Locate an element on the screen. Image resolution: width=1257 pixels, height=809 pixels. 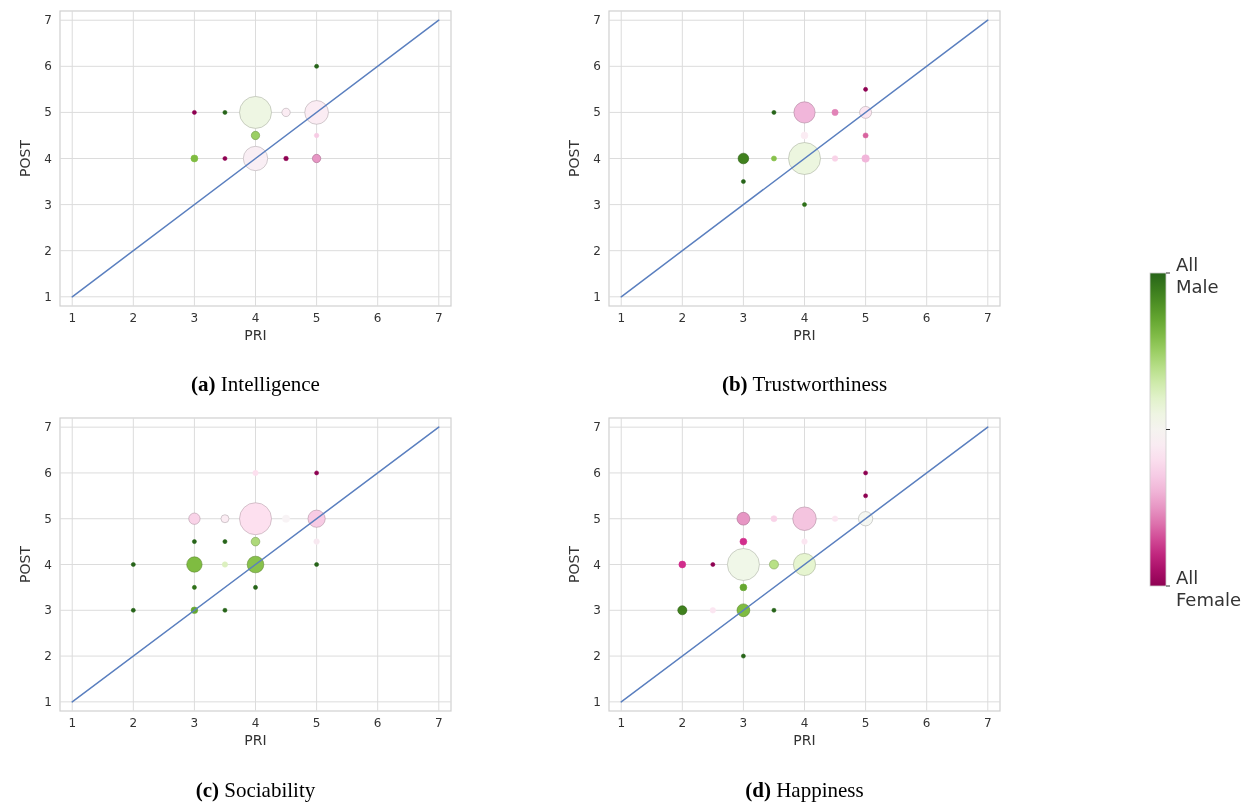
text: (a) Intelligence is located at coordinates (255, 384).